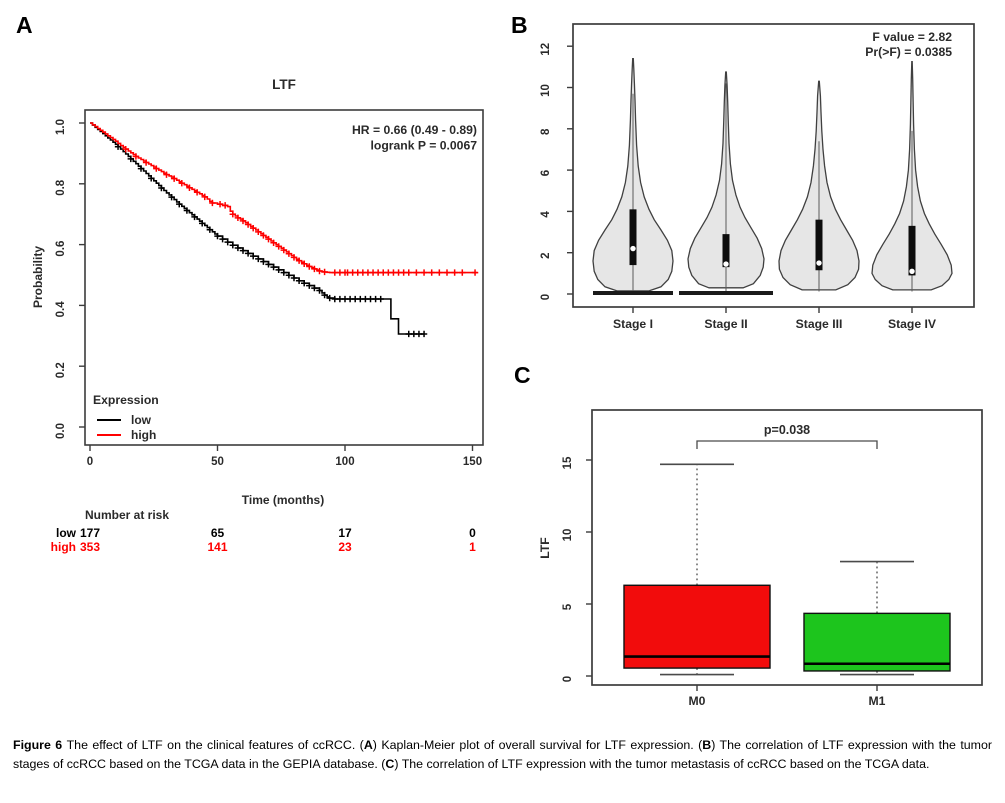 The height and width of the screenshot is (803, 1005). I want to click on km-curve-low, so click(257, 228).